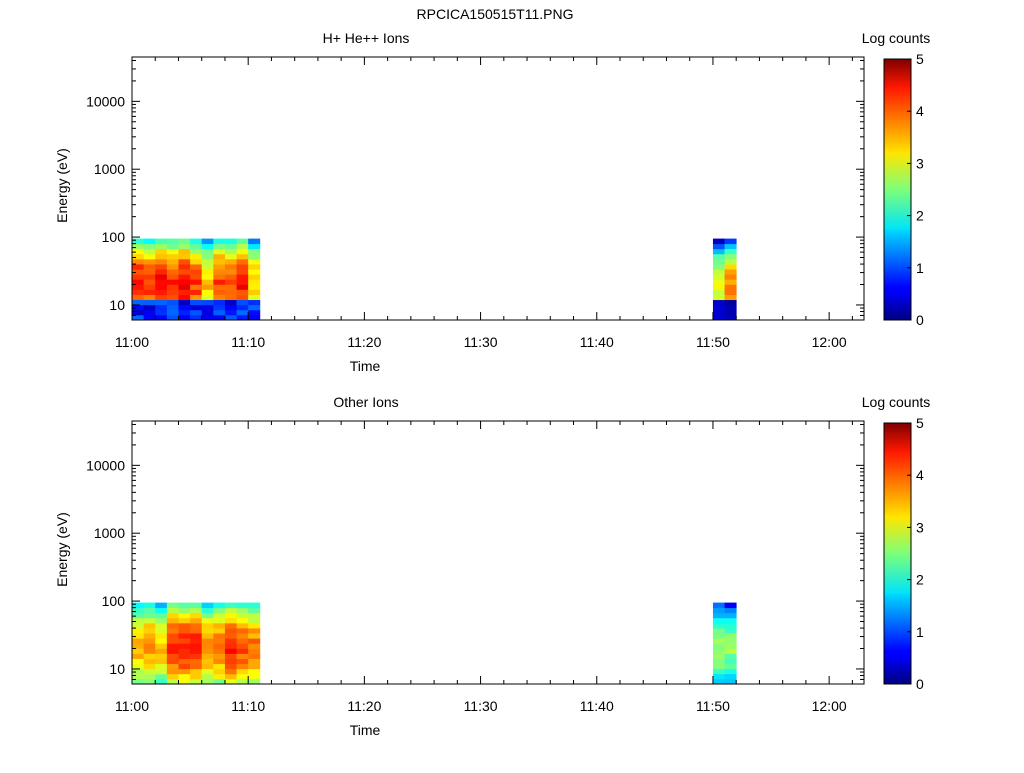  I want to click on x-axis-label: Time, so click(365, 730).